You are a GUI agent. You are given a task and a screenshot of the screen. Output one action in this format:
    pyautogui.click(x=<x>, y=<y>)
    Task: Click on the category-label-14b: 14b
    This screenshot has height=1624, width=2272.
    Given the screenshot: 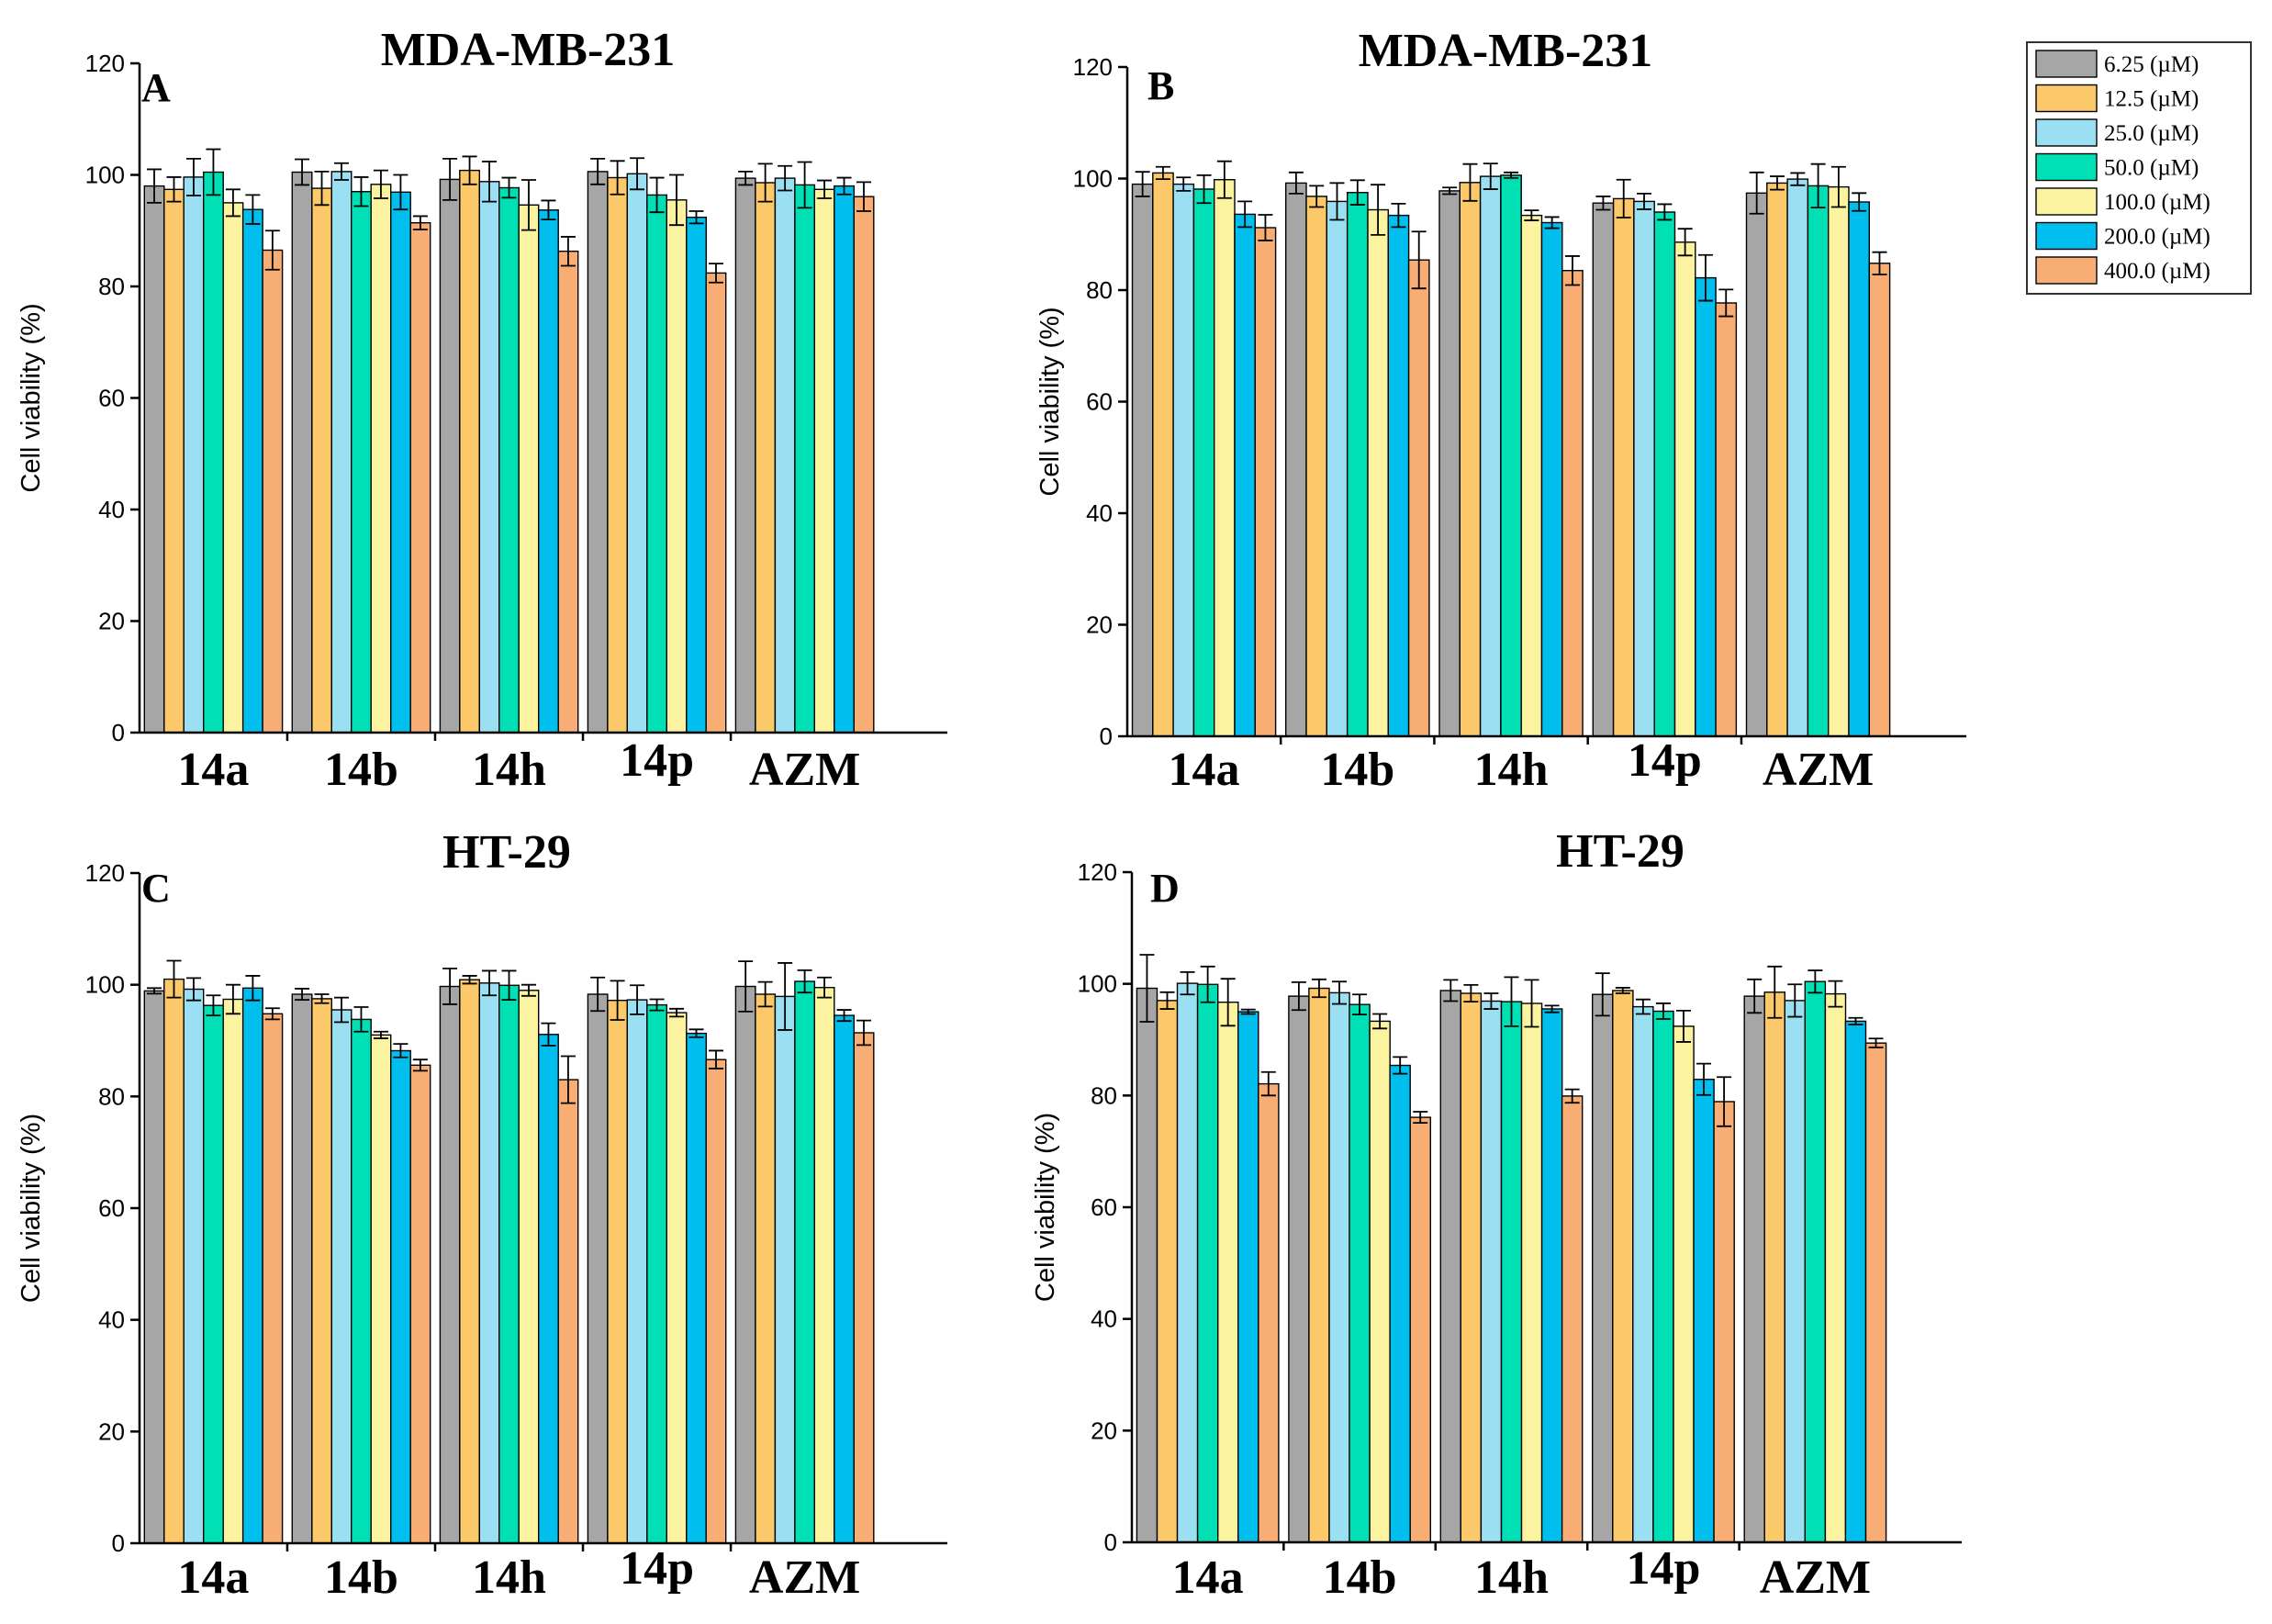 What is the action you would take?
    pyautogui.click(x=361, y=1577)
    